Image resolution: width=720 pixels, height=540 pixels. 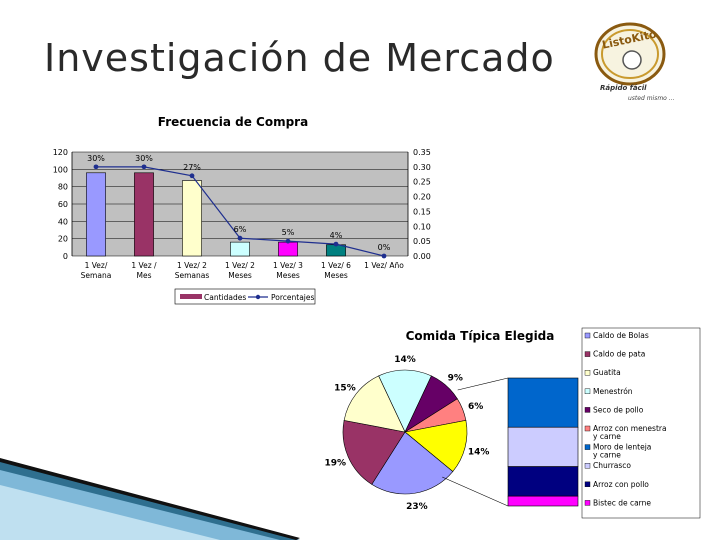 What do you see at coordinates (345, 389) in the screenshot?
I see `chart2-slice-label: 15%` at bounding box center [345, 389].